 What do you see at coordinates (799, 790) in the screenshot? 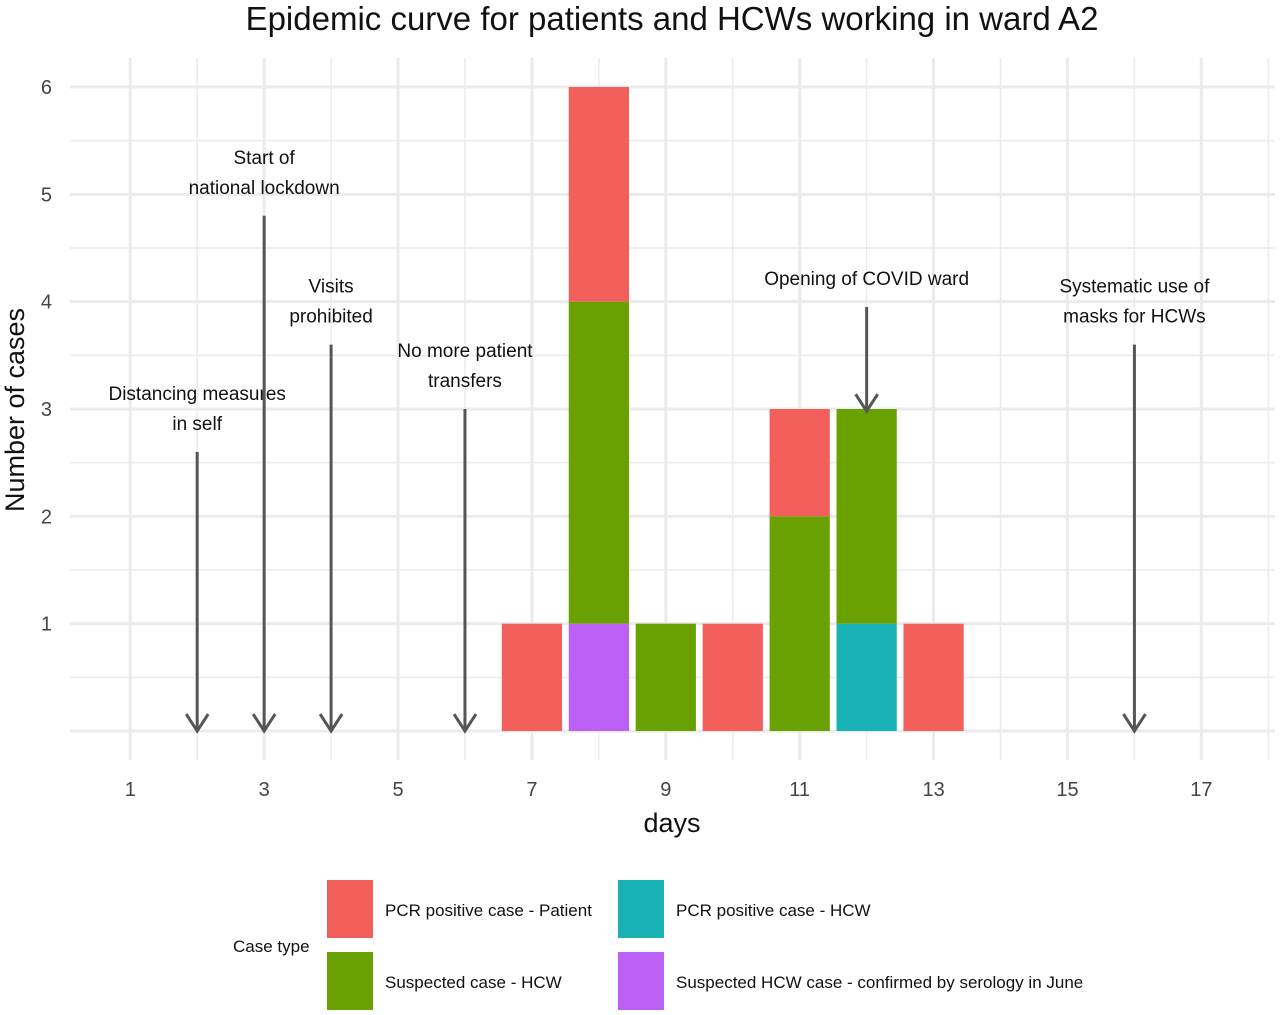
I see `x-tick-label: 11` at bounding box center [799, 790].